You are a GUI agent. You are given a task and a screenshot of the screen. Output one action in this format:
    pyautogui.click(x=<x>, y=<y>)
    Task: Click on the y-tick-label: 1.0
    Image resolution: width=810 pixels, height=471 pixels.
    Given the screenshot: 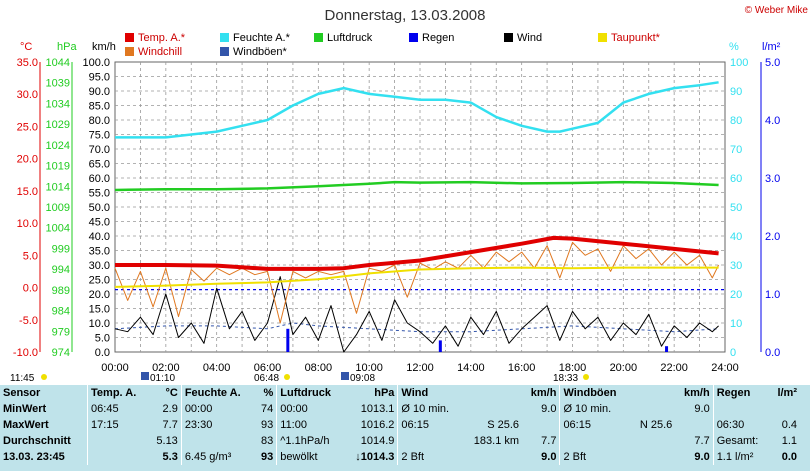 What is the action you would take?
    pyautogui.click(x=772, y=295)
    